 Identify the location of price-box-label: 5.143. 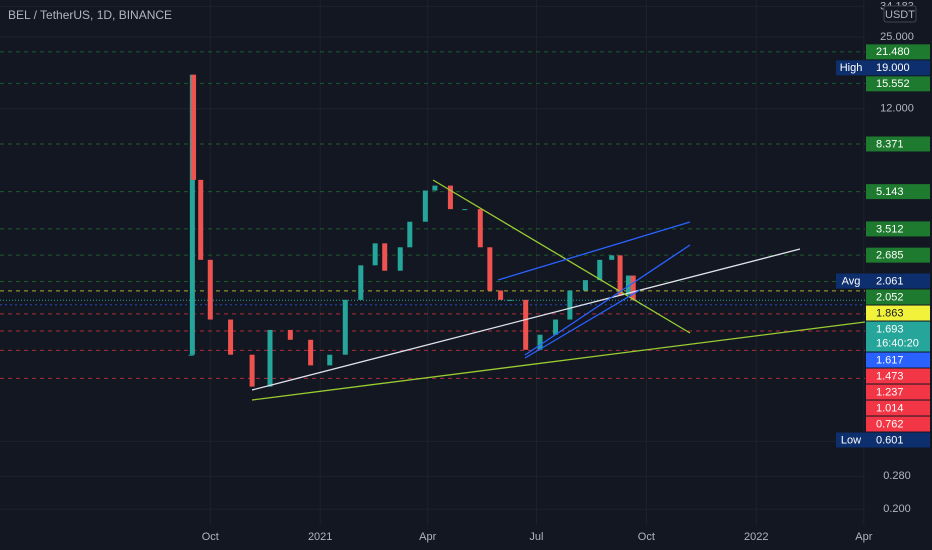
(890, 192).